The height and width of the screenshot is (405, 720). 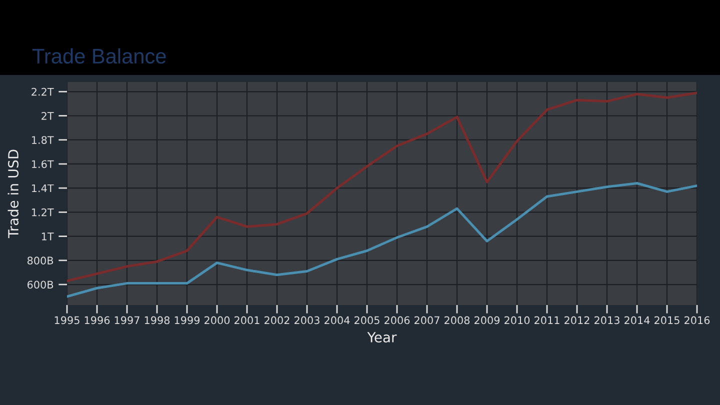 I want to click on x-tick-label: 1995, so click(x=67, y=320).